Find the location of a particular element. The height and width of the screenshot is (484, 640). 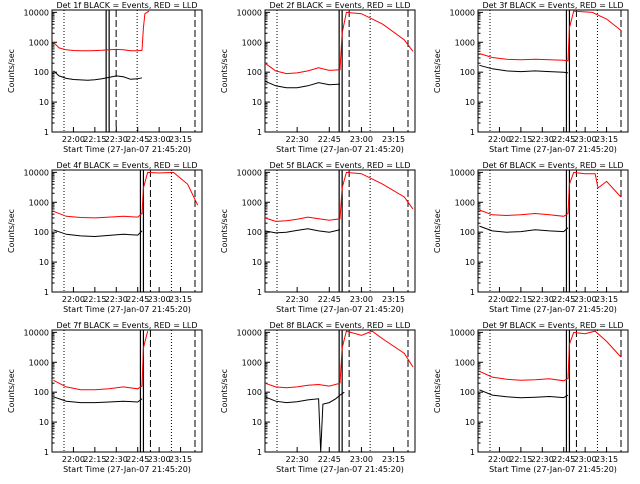

chart-title: Det 1f BLACK = Events, RED = LLD is located at coordinates (126, 5).